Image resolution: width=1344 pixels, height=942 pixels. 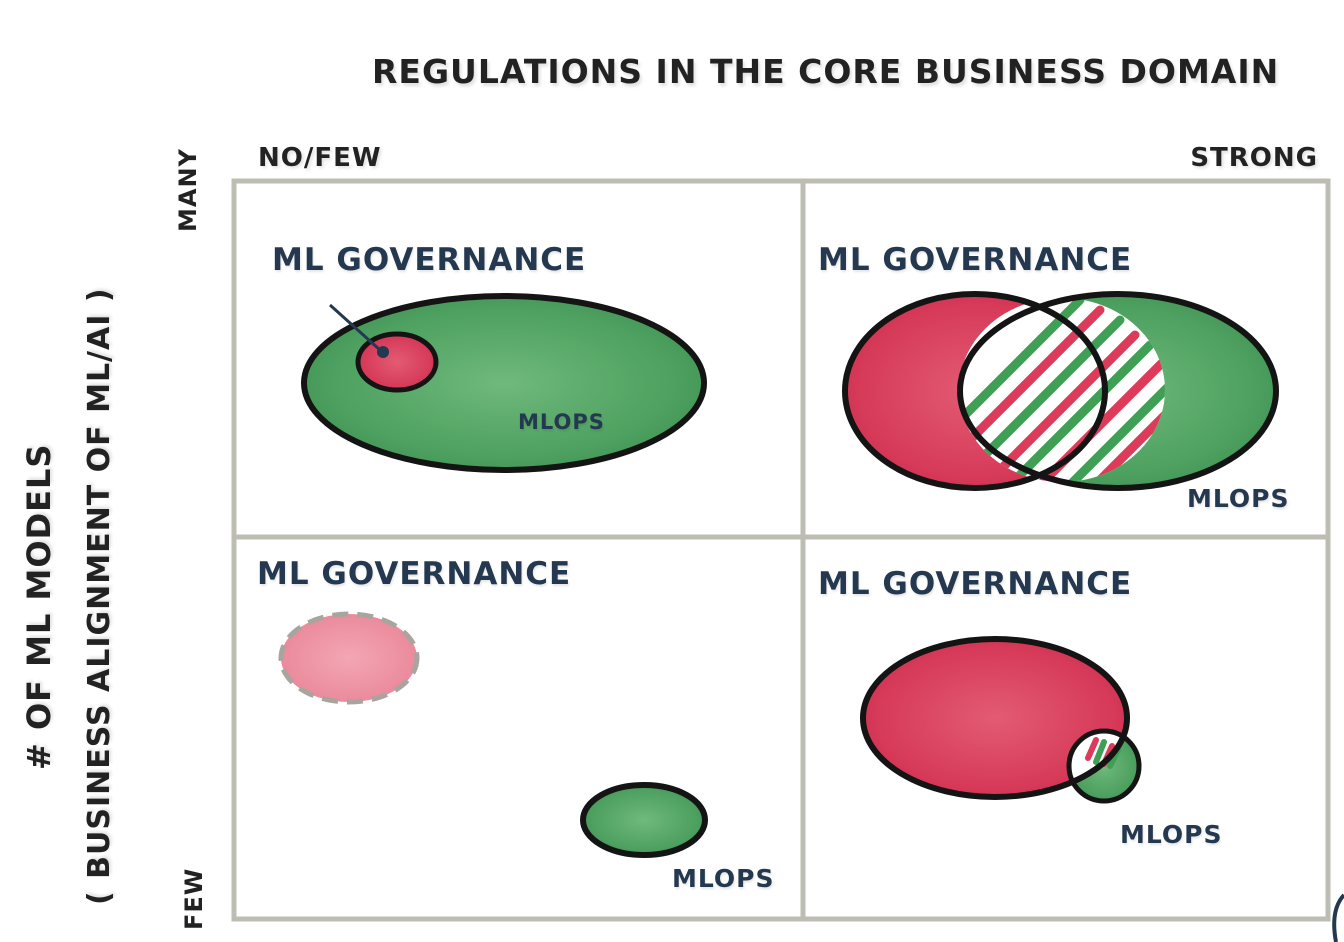 I want to click on bottom-left-venn, so click(x=493, y=734).